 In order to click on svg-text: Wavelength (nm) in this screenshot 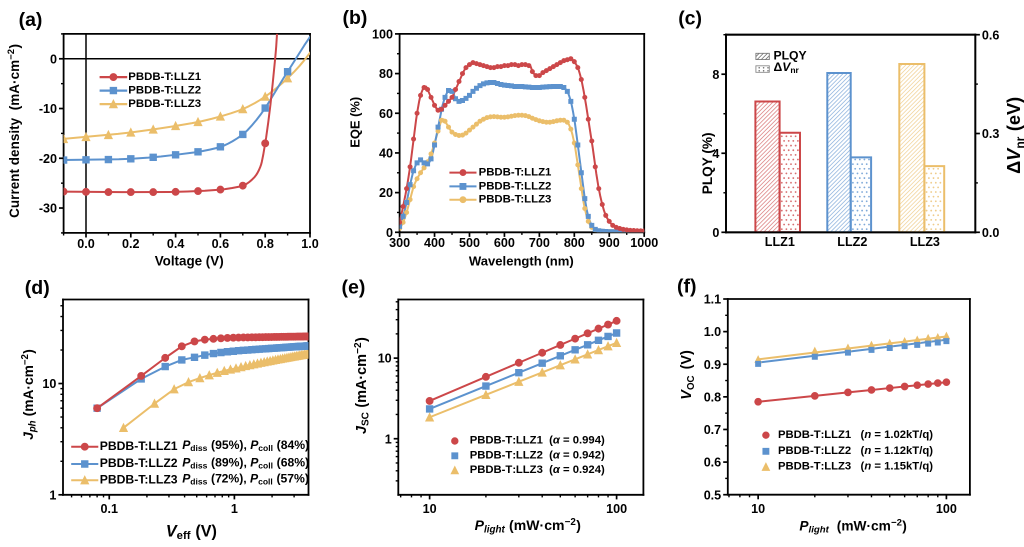, I will do `click(521, 261)`.